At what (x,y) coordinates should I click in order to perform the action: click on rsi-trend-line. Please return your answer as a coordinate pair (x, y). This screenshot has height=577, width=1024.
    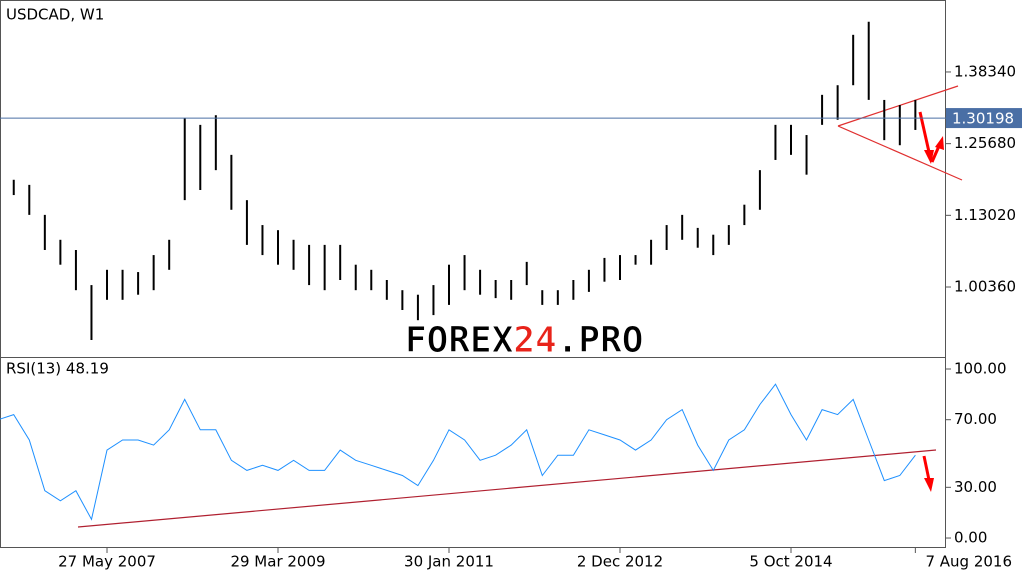
    Looking at the image, I should click on (507, 488).